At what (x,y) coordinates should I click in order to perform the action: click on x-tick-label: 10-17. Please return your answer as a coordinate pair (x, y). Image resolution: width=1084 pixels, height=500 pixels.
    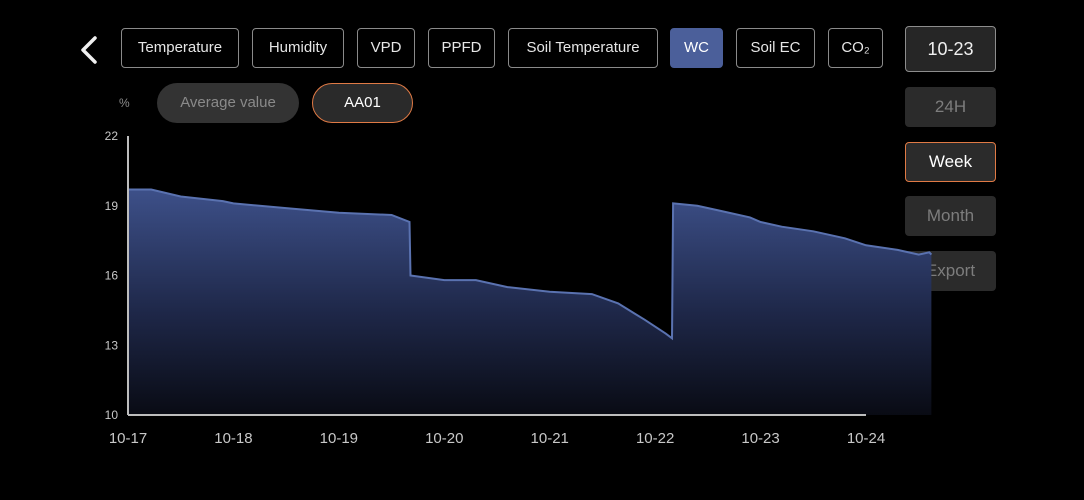
    Looking at the image, I should click on (128, 438).